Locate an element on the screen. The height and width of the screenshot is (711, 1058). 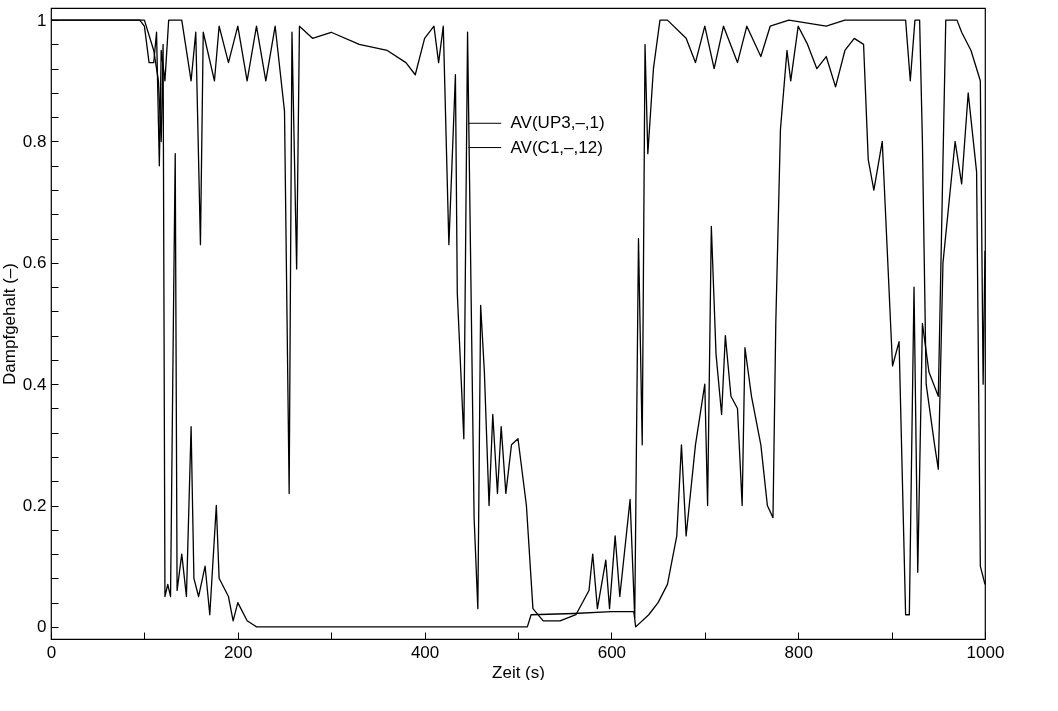
x-tick-label: 1000 is located at coordinates (985, 652).